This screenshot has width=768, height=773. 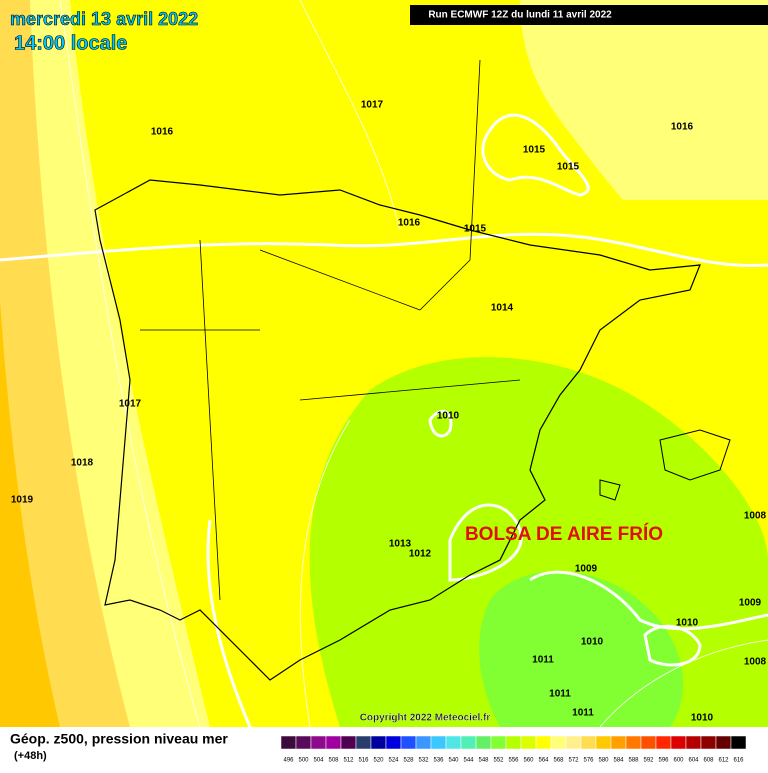 I want to click on run-banner, so click(x=589, y=15).